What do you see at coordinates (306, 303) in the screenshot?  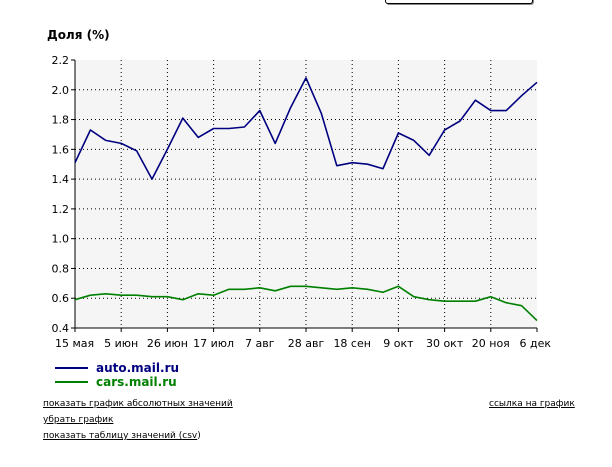 I see `series-line-cars` at bounding box center [306, 303].